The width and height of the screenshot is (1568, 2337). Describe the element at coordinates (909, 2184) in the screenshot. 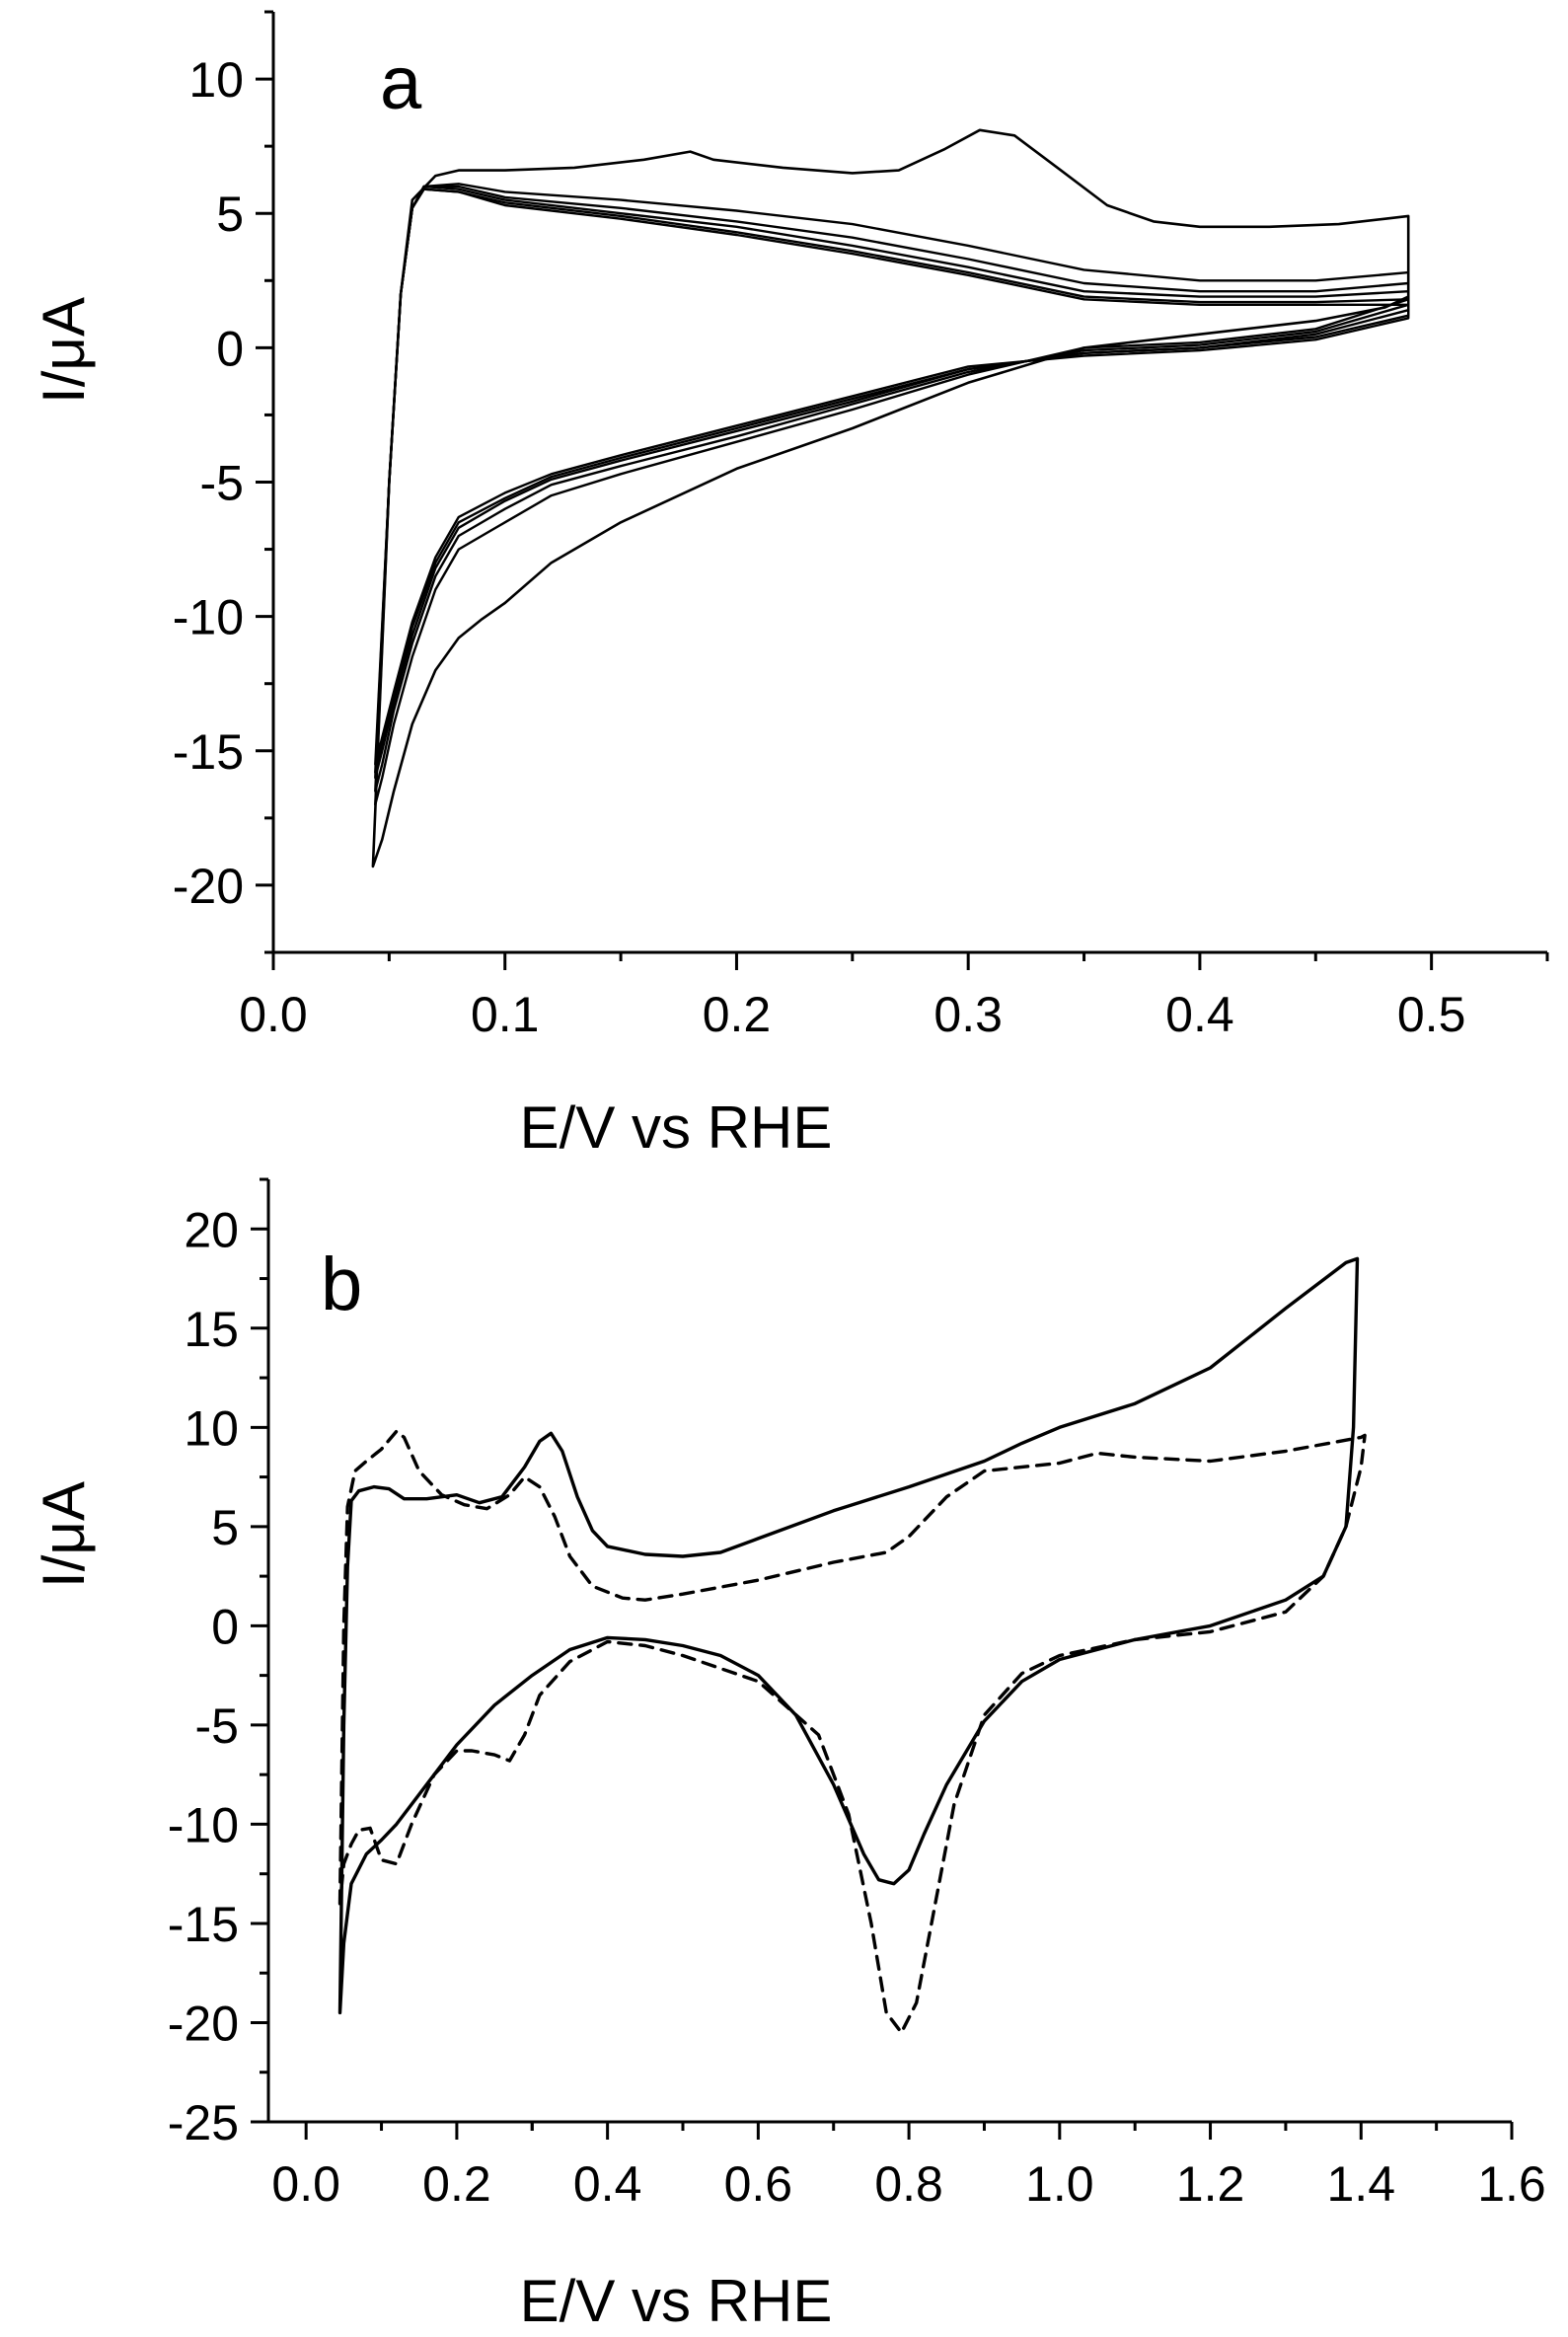

I see `chart-b-x-tick-label-4: 0.8` at that location.